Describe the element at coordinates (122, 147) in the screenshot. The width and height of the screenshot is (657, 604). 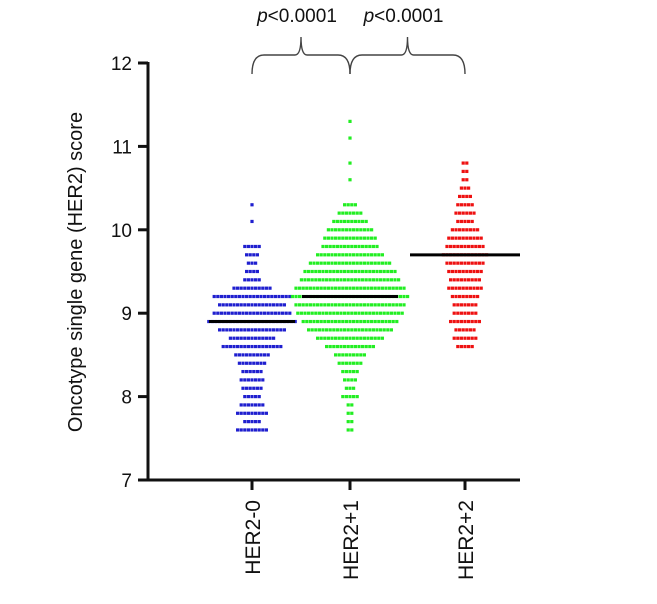
I see `y-tick-label: 11` at that location.